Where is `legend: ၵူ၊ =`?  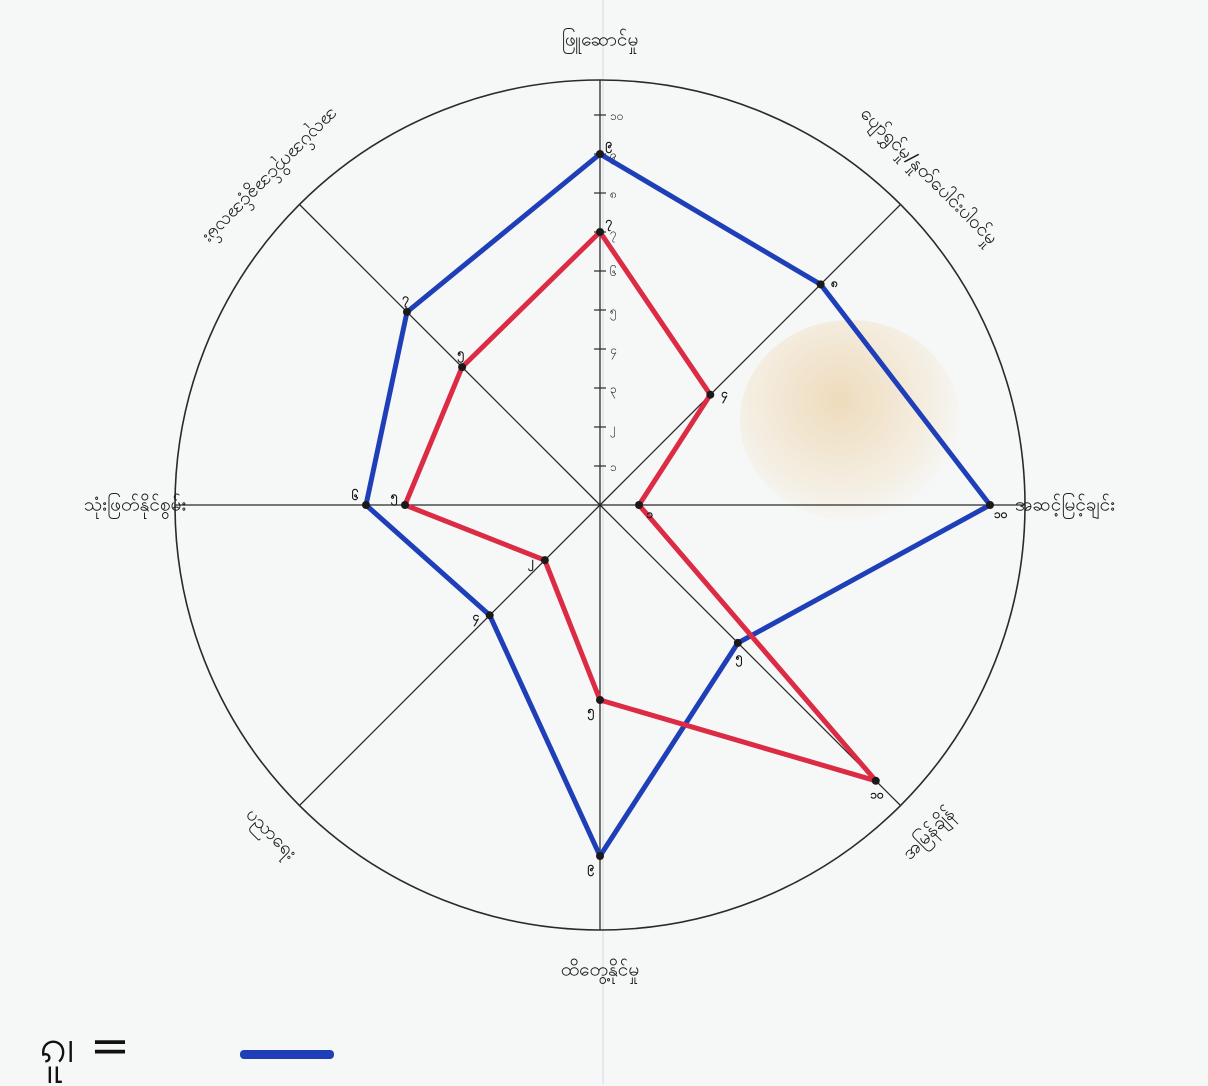 legend: ၵူ၊ = is located at coordinates (200, 1045).